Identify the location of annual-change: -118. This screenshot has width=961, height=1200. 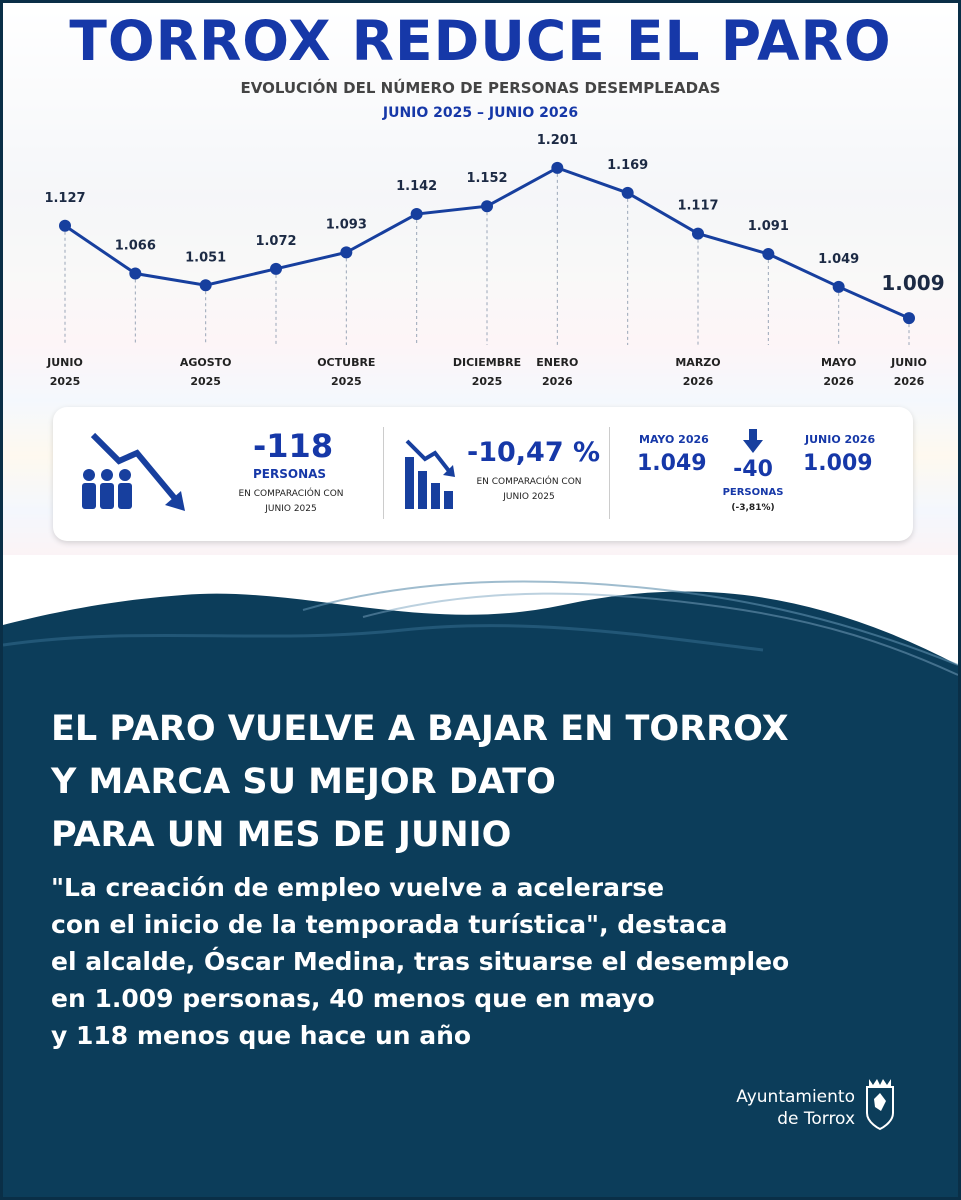
(293, 446).